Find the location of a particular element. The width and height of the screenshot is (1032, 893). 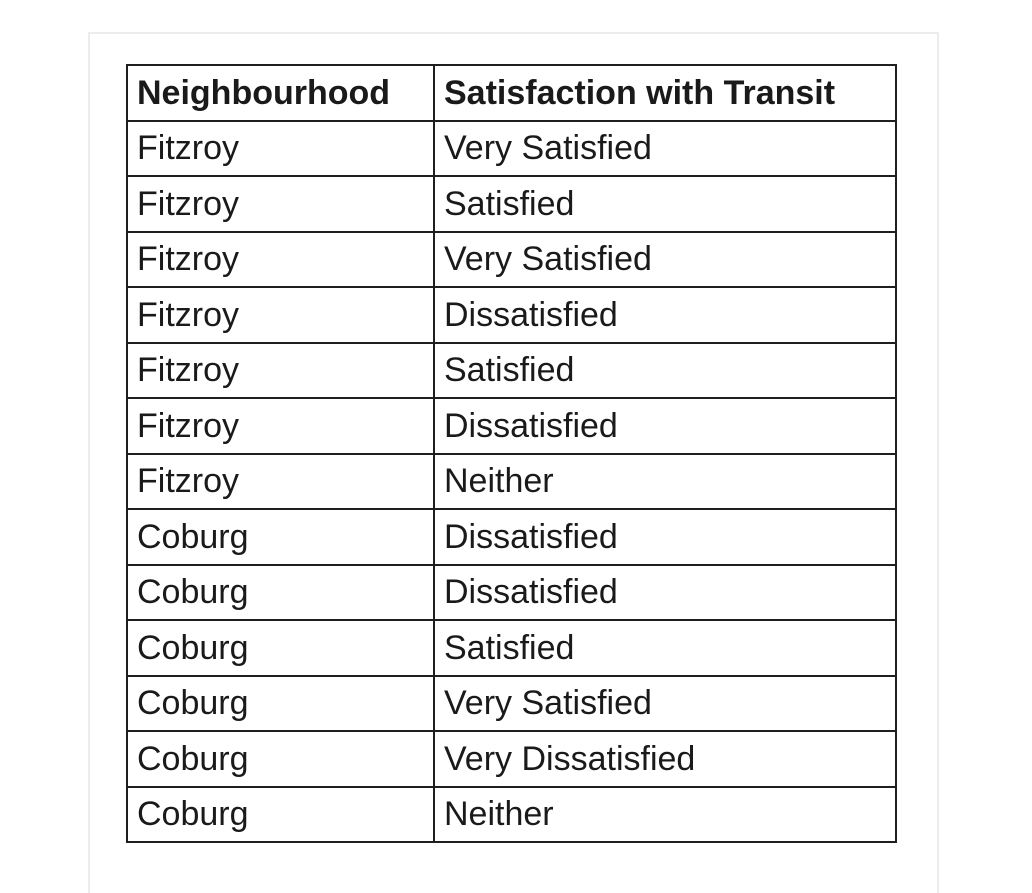

table-row: Coburg Satisfied is located at coordinates (511, 648).